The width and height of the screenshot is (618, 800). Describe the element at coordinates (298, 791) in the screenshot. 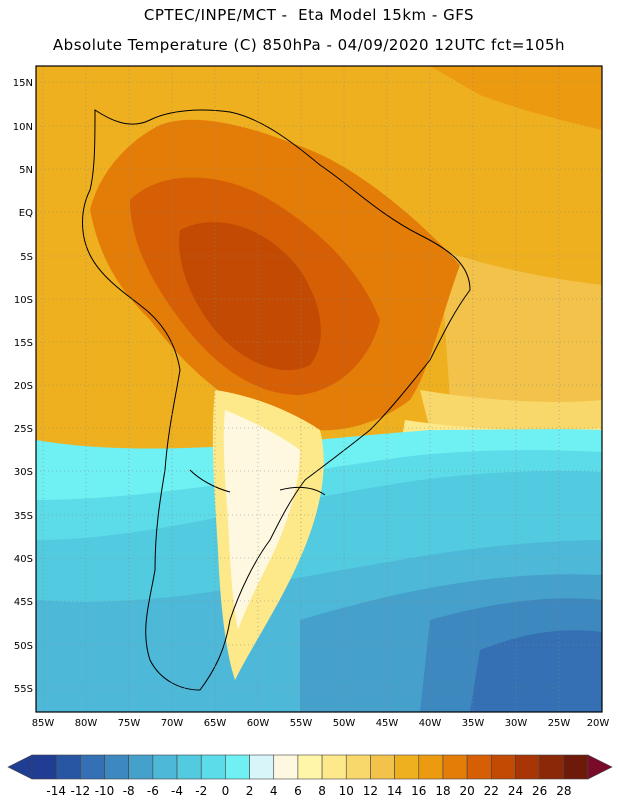

I see `colorbar-label: 6` at that location.